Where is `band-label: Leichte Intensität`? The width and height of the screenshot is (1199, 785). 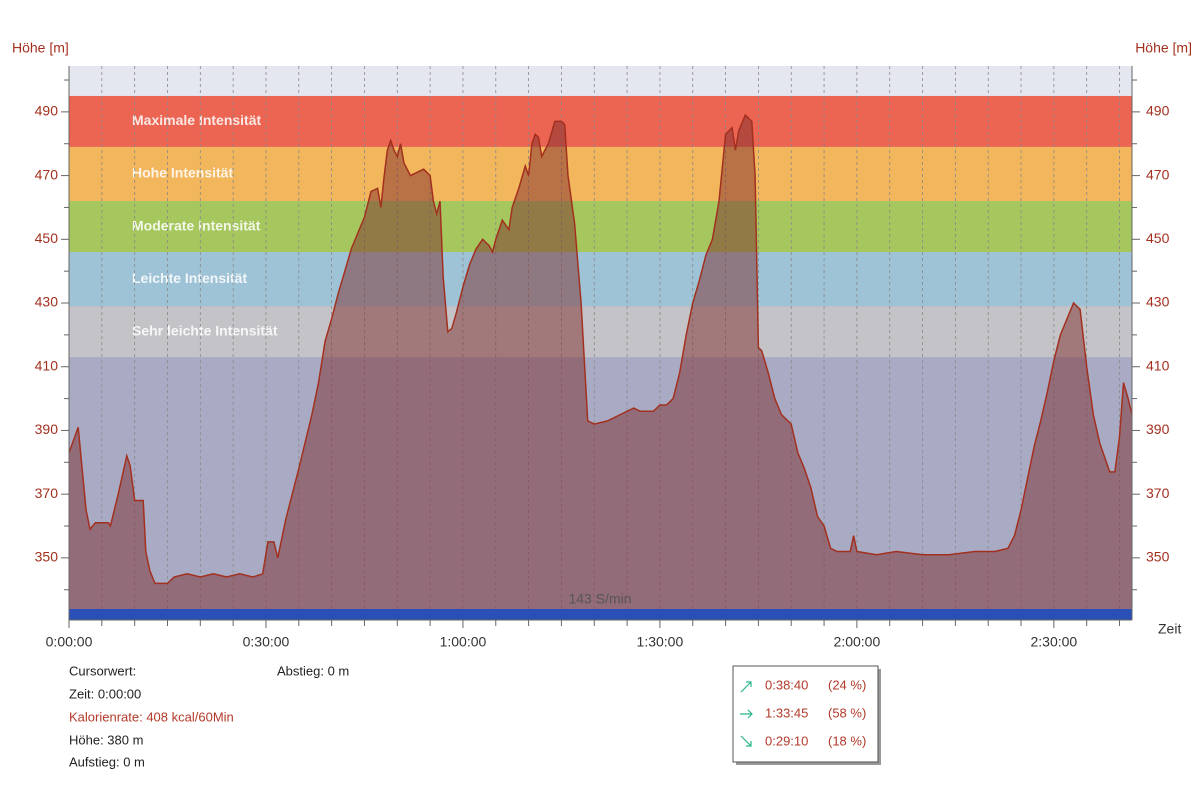
band-label: Leichte Intensität is located at coordinates (189, 278).